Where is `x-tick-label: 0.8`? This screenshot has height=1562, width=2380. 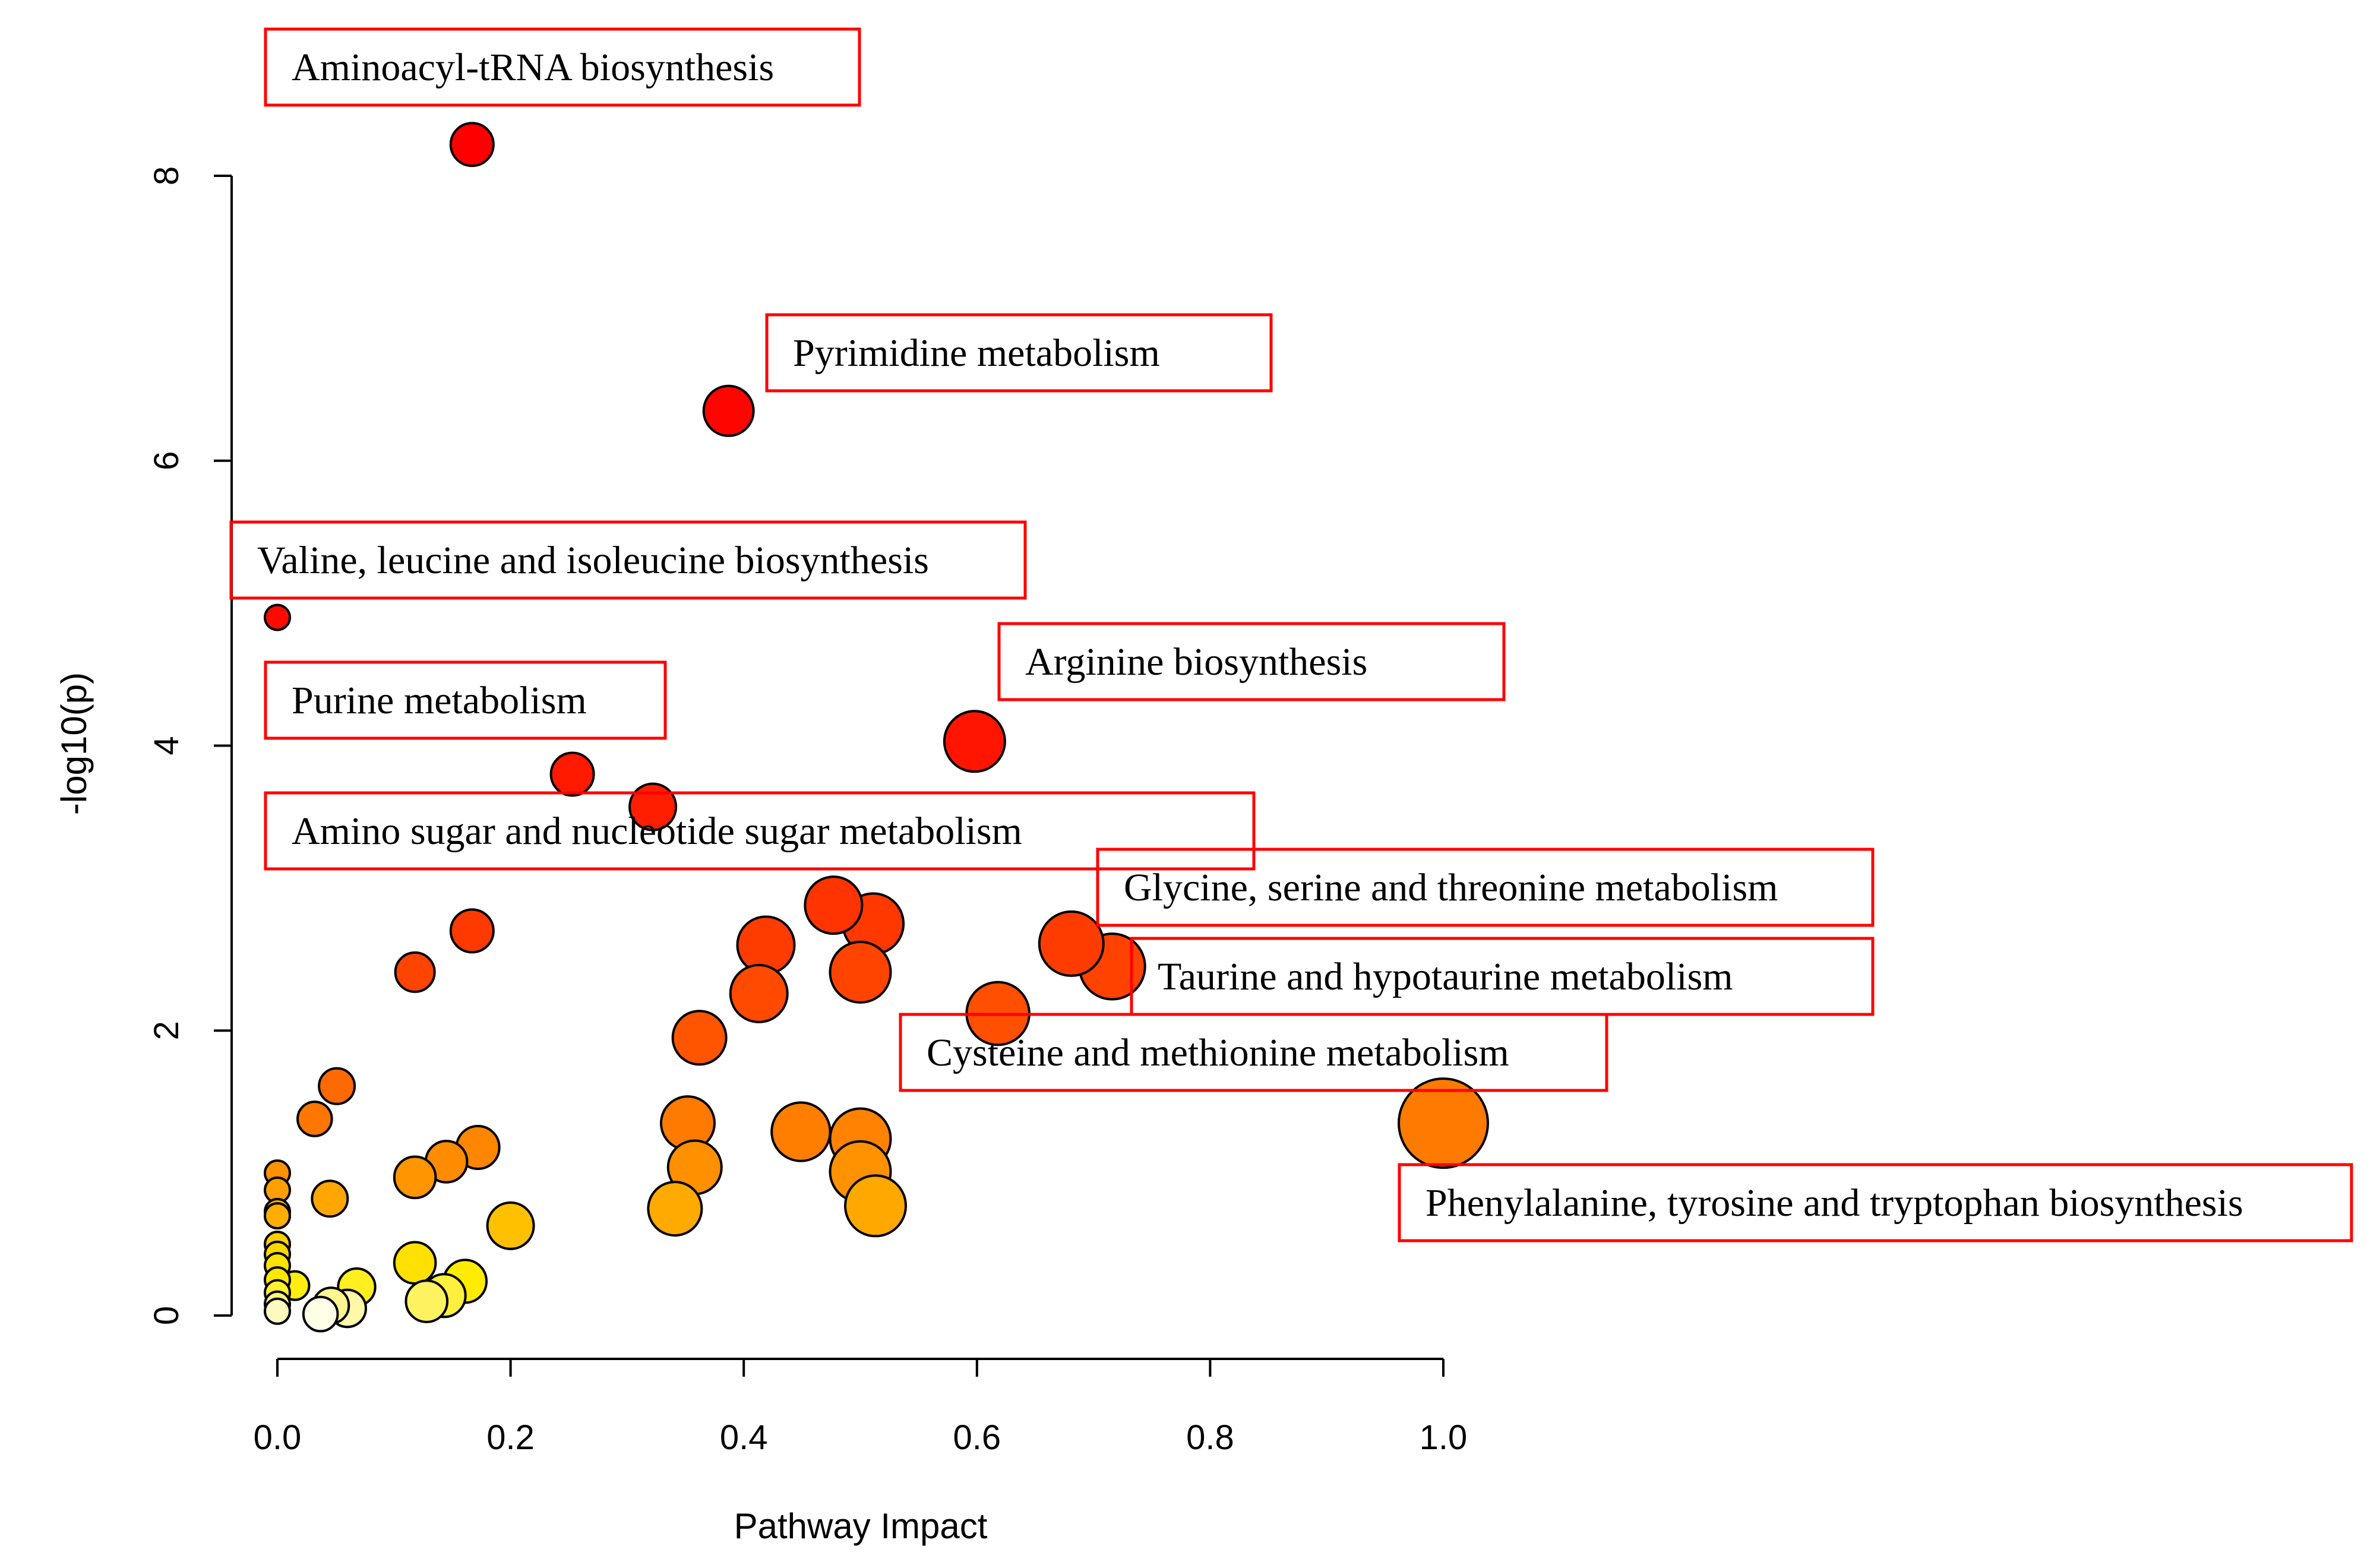 x-tick-label: 0.8 is located at coordinates (1210, 1437).